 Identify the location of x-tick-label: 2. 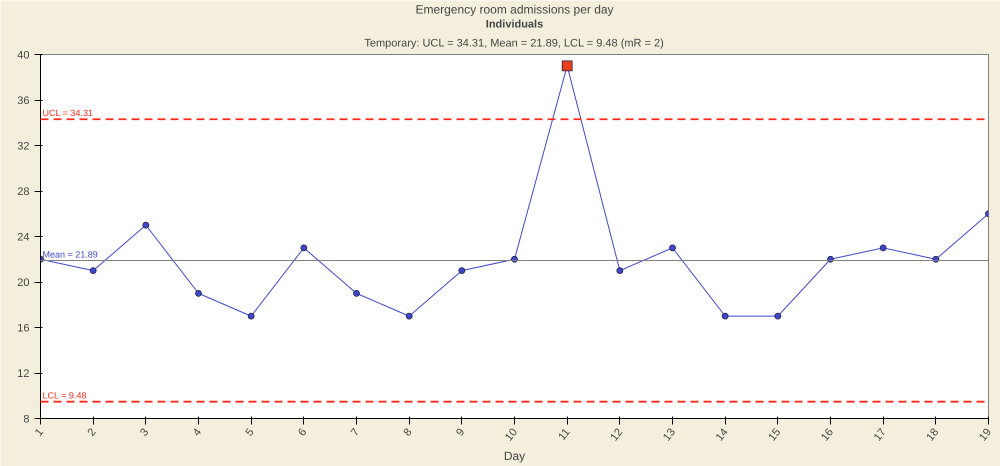
(92, 432).